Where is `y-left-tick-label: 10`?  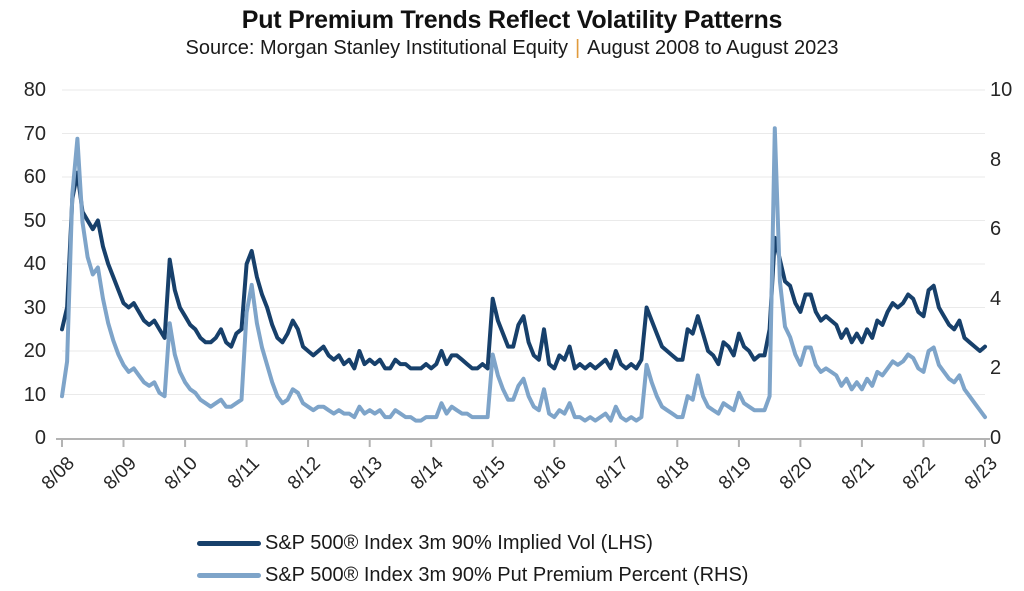
y-left-tick-label: 10 is located at coordinates (34, 394).